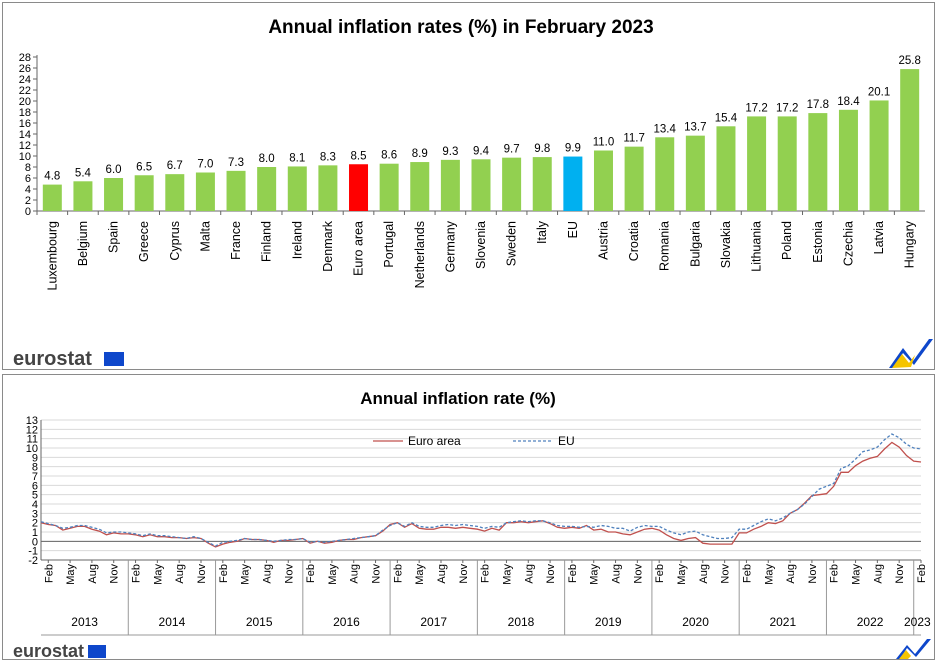  Describe the element at coordinates (634, 241) in the screenshot. I see `category-label: Croatia` at that location.